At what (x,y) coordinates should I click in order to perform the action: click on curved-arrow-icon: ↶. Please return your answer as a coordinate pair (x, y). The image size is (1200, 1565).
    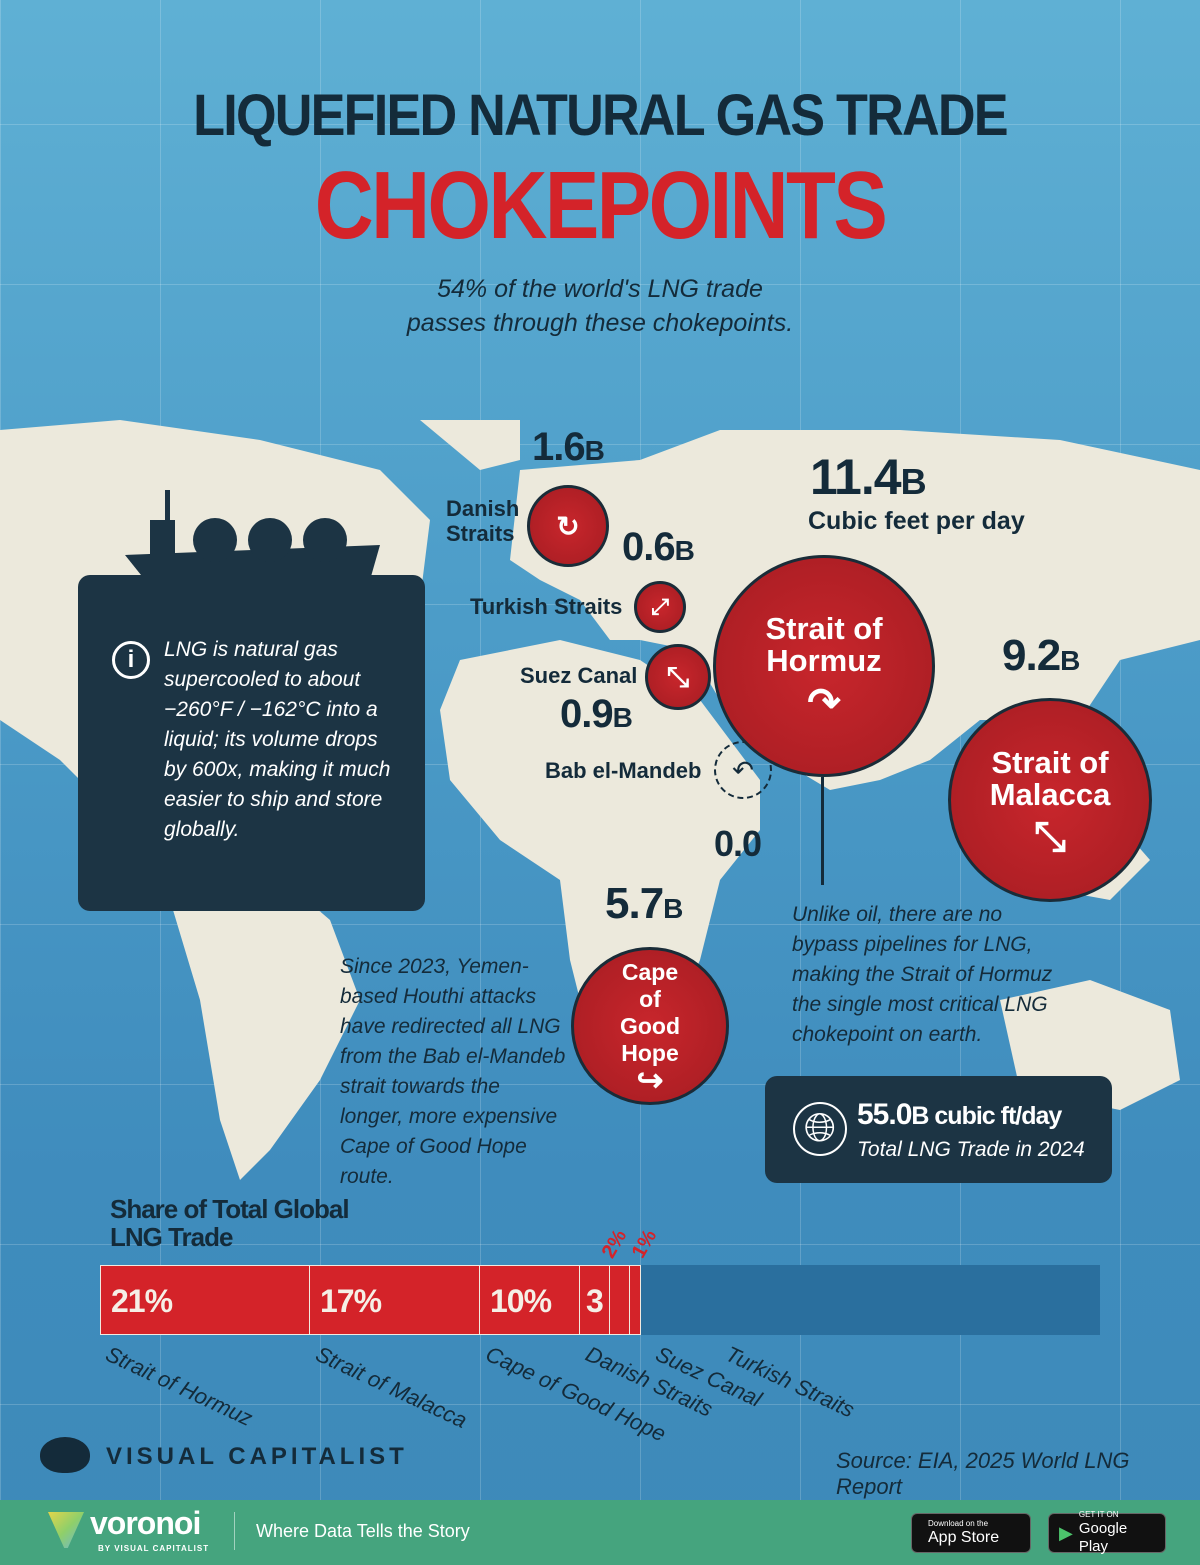
    Looking at the image, I should click on (743, 770).